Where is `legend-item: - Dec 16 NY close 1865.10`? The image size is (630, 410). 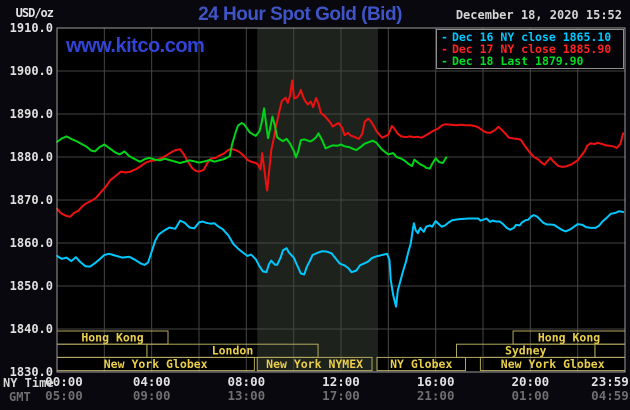
legend-item: - Dec 16 NY close 1865.10 is located at coordinates (532, 37).